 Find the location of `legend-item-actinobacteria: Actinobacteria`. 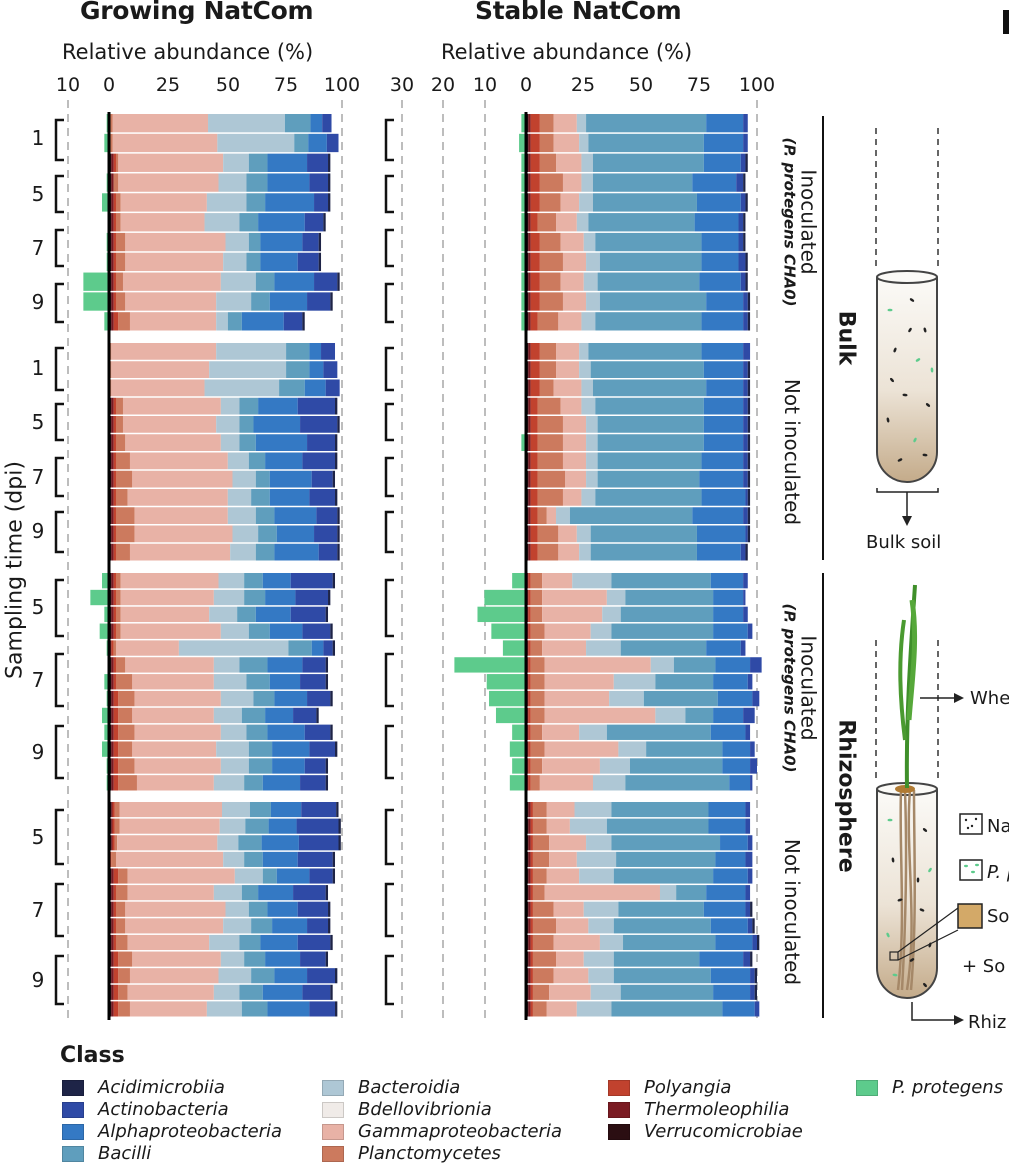

legend-item-actinobacteria: Actinobacteria is located at coordinates (145, 1109).